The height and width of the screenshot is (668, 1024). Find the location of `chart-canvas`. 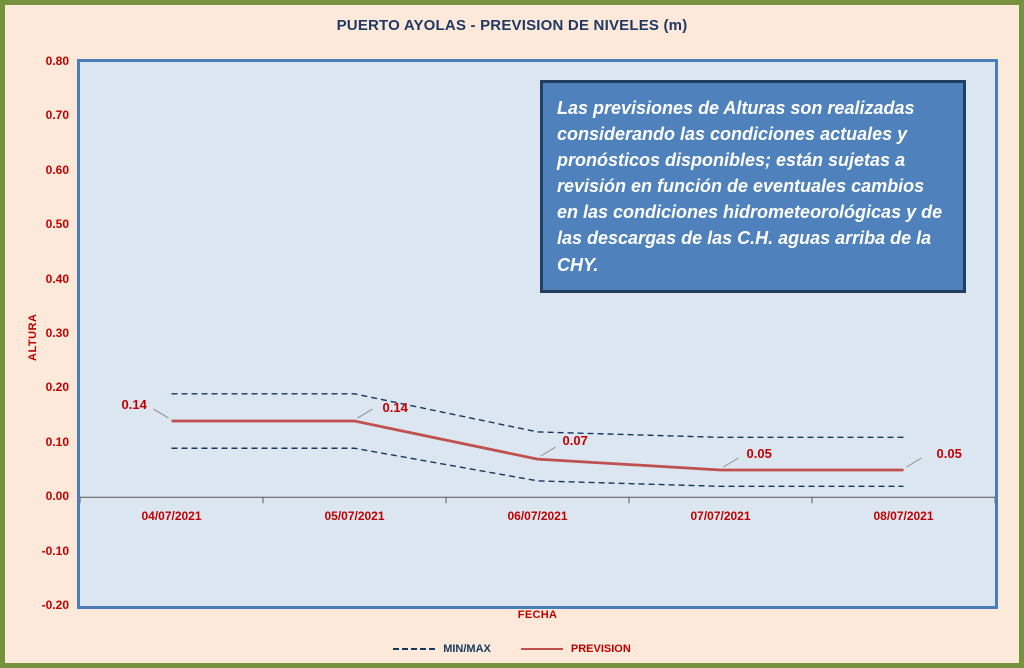

chart-canvas is located at coordinates (537, 448).